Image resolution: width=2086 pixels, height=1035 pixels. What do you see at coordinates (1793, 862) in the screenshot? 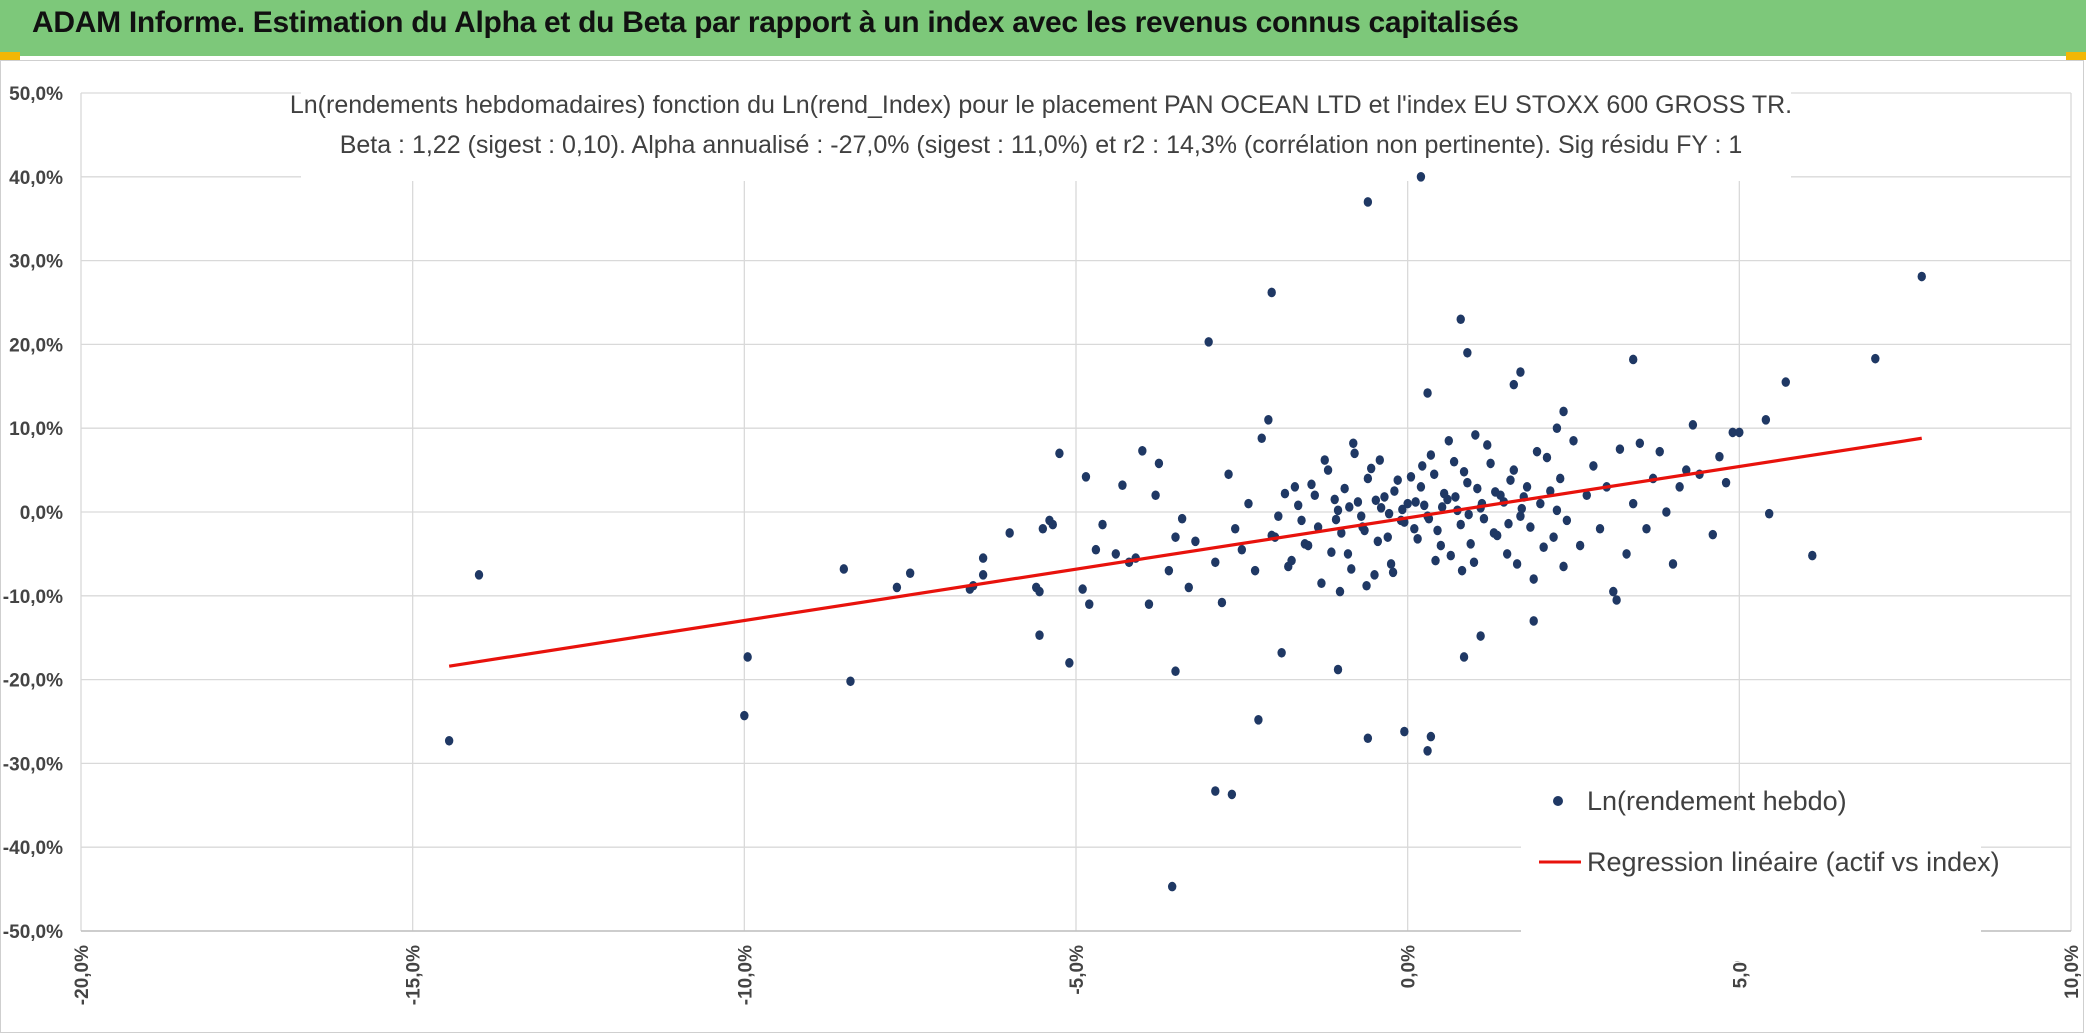
I see `legend-regression-label: Regression linéaire (actif vs index)` at bounding box center [1793, 862].